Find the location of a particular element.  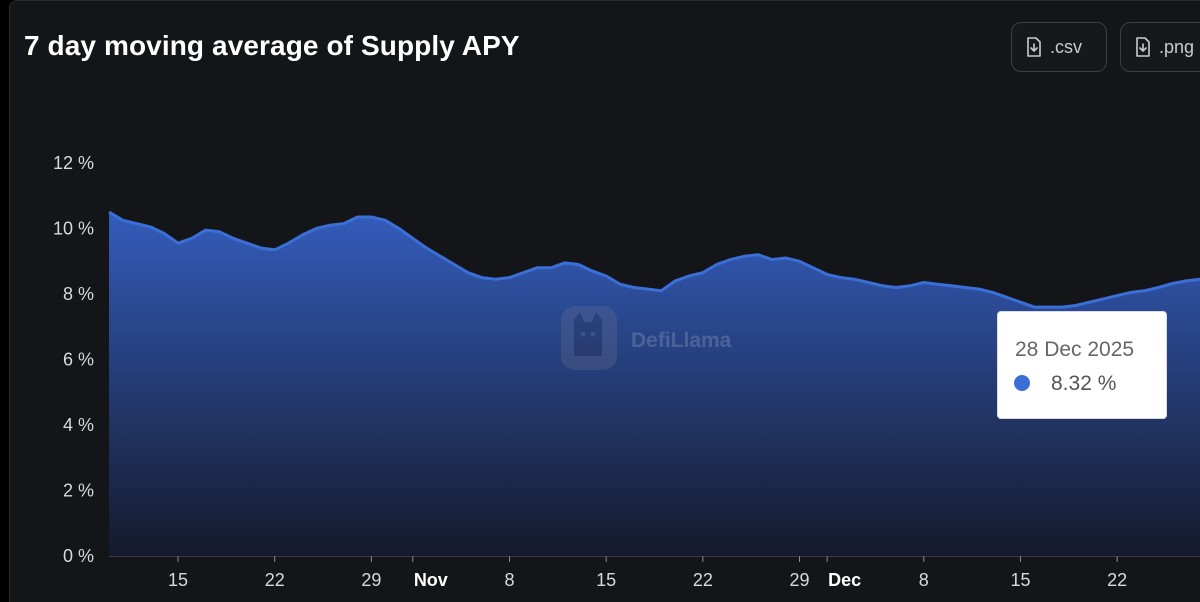

y-tick-label: 0 % is located at coordinates (78, 556).